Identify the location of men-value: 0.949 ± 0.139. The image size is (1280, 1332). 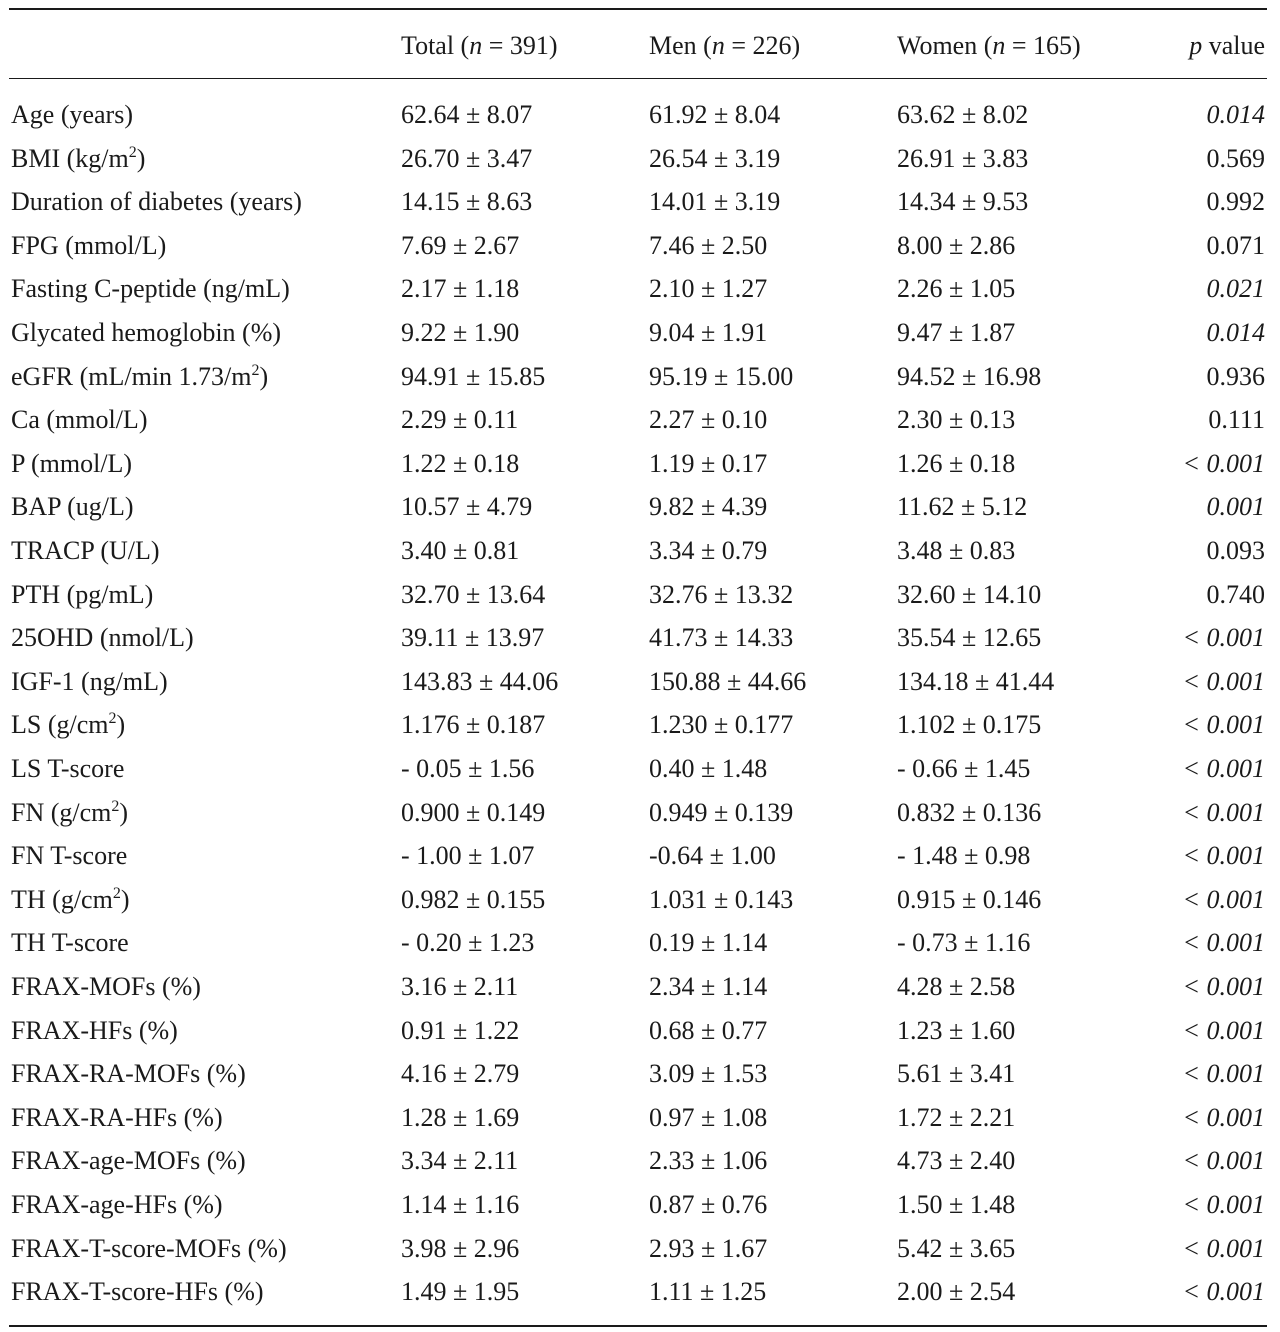
(721, 812).